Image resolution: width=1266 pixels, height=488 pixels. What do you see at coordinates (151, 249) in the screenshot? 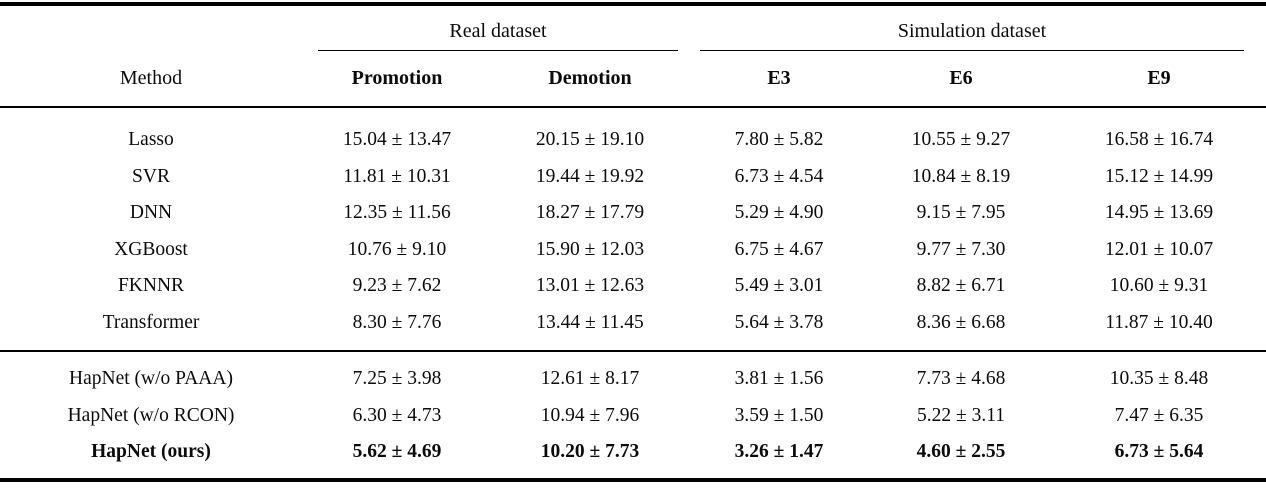
I see `method-cell: XGBoost` at bounding box center [151, 249].